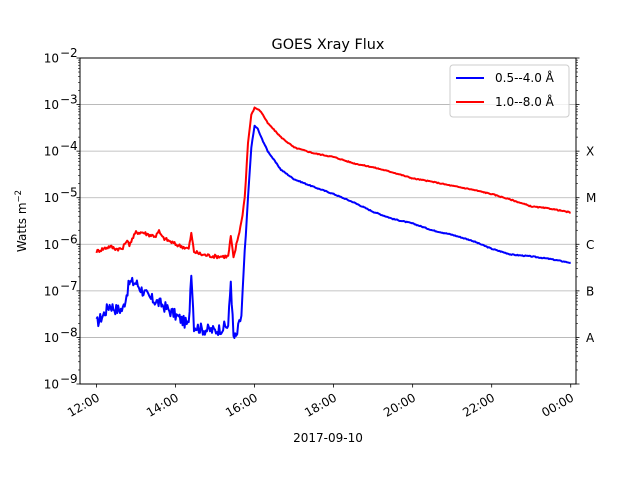  I want to click on y-tick-label-exponent: −7, so click(69, 286).